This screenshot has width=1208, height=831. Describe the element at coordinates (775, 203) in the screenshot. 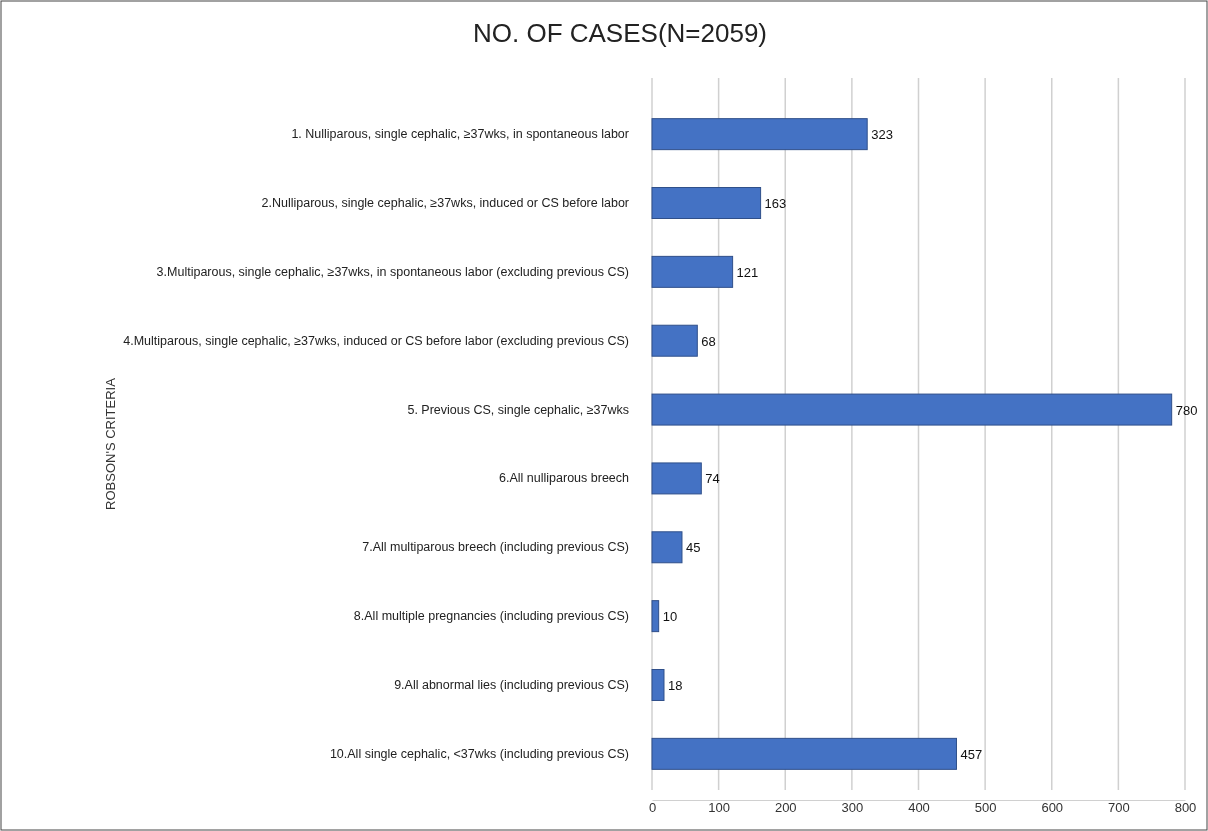

I see `data-label: 163` at that location.